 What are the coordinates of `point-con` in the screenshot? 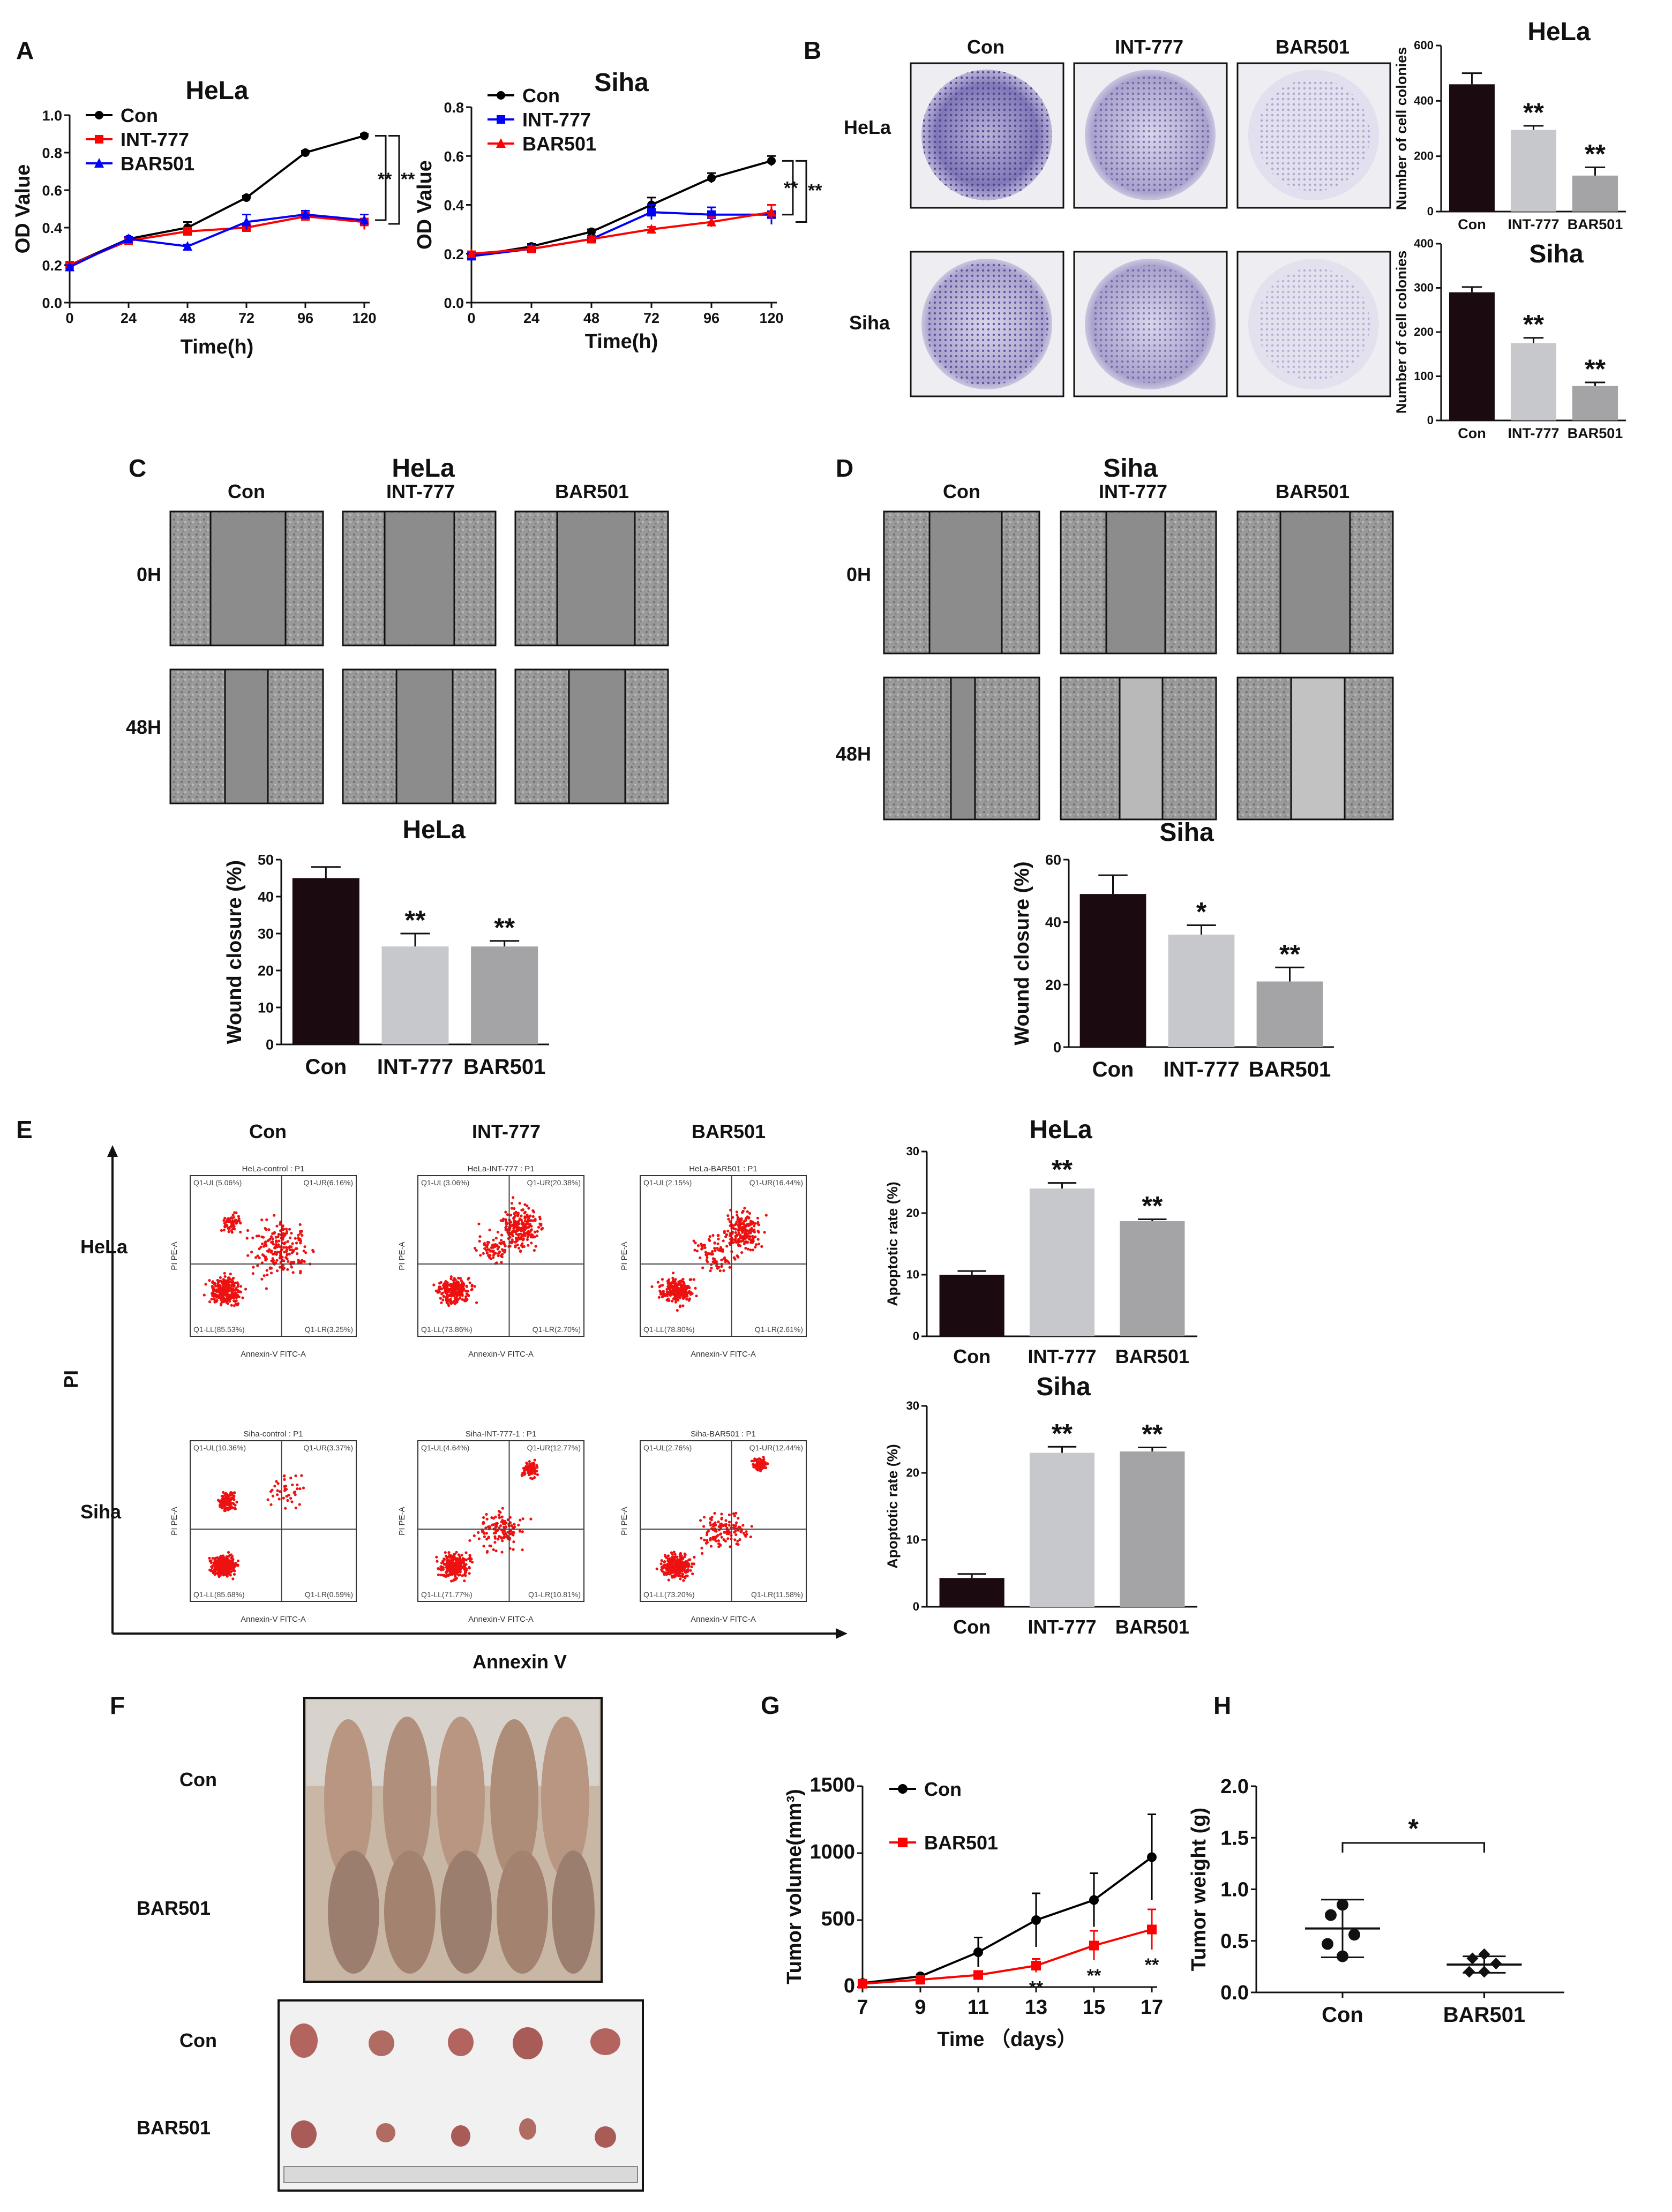 It's located at (771, 160).